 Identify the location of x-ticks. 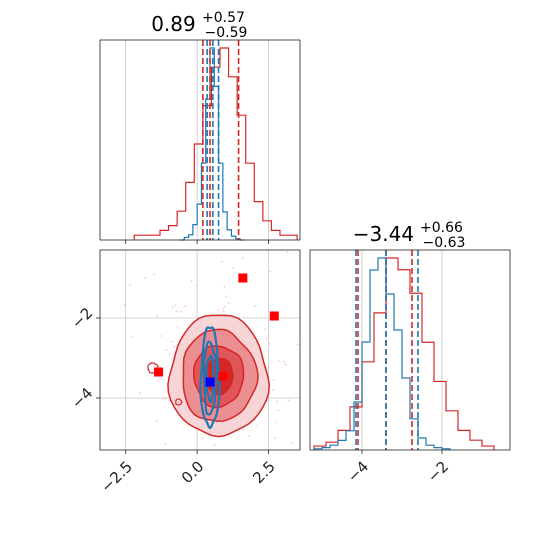
(197, 242).